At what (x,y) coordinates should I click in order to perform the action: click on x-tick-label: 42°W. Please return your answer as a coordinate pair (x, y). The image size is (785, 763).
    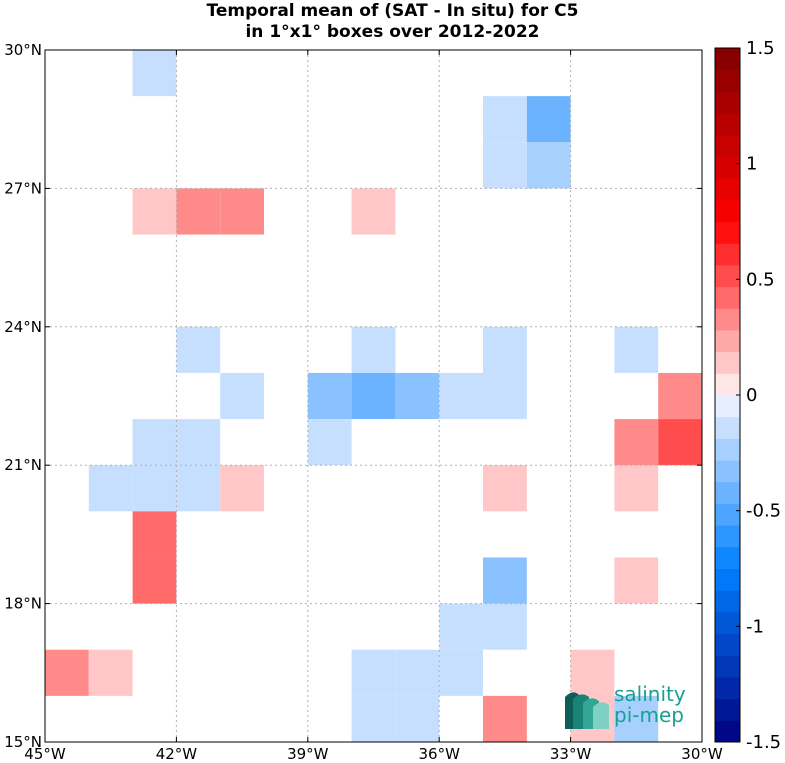
    Looking at the image, I should click on (177, 754).